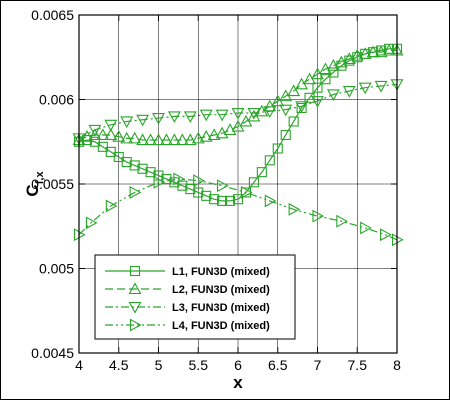  What do you see at coordinates (32, 190) in the screenshot?
I see `y-axis-label-main: C` at bounding box center [32, 190].